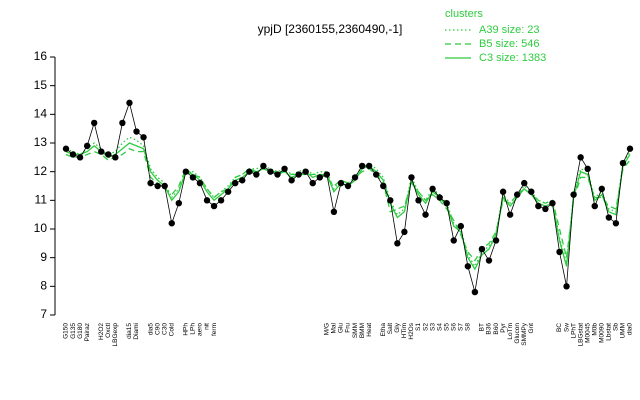 This screenshot has width=640, height=400. What do you see at coordinates (509, 30) in the screenshot?
I see `legend-label: A39 size: 23` at bounding box center [509, 30].